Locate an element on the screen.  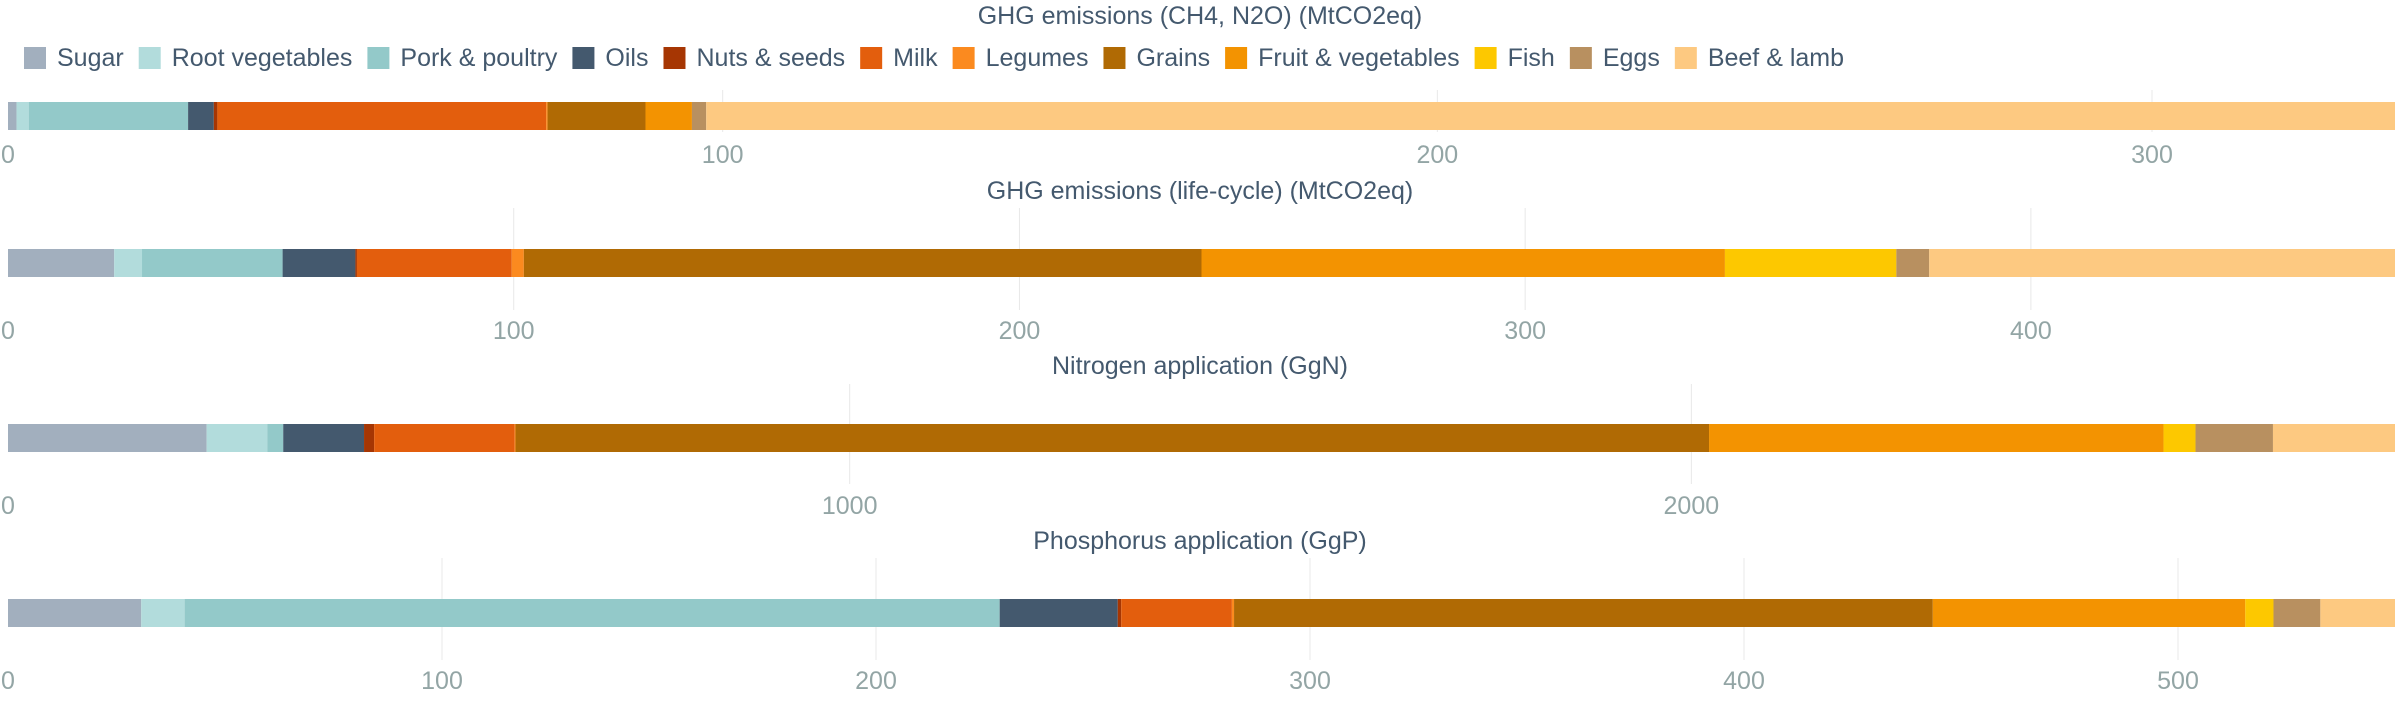
legend-item-nuts-and-seeds: Nuts & seeds is located at coordinates (754, 58).